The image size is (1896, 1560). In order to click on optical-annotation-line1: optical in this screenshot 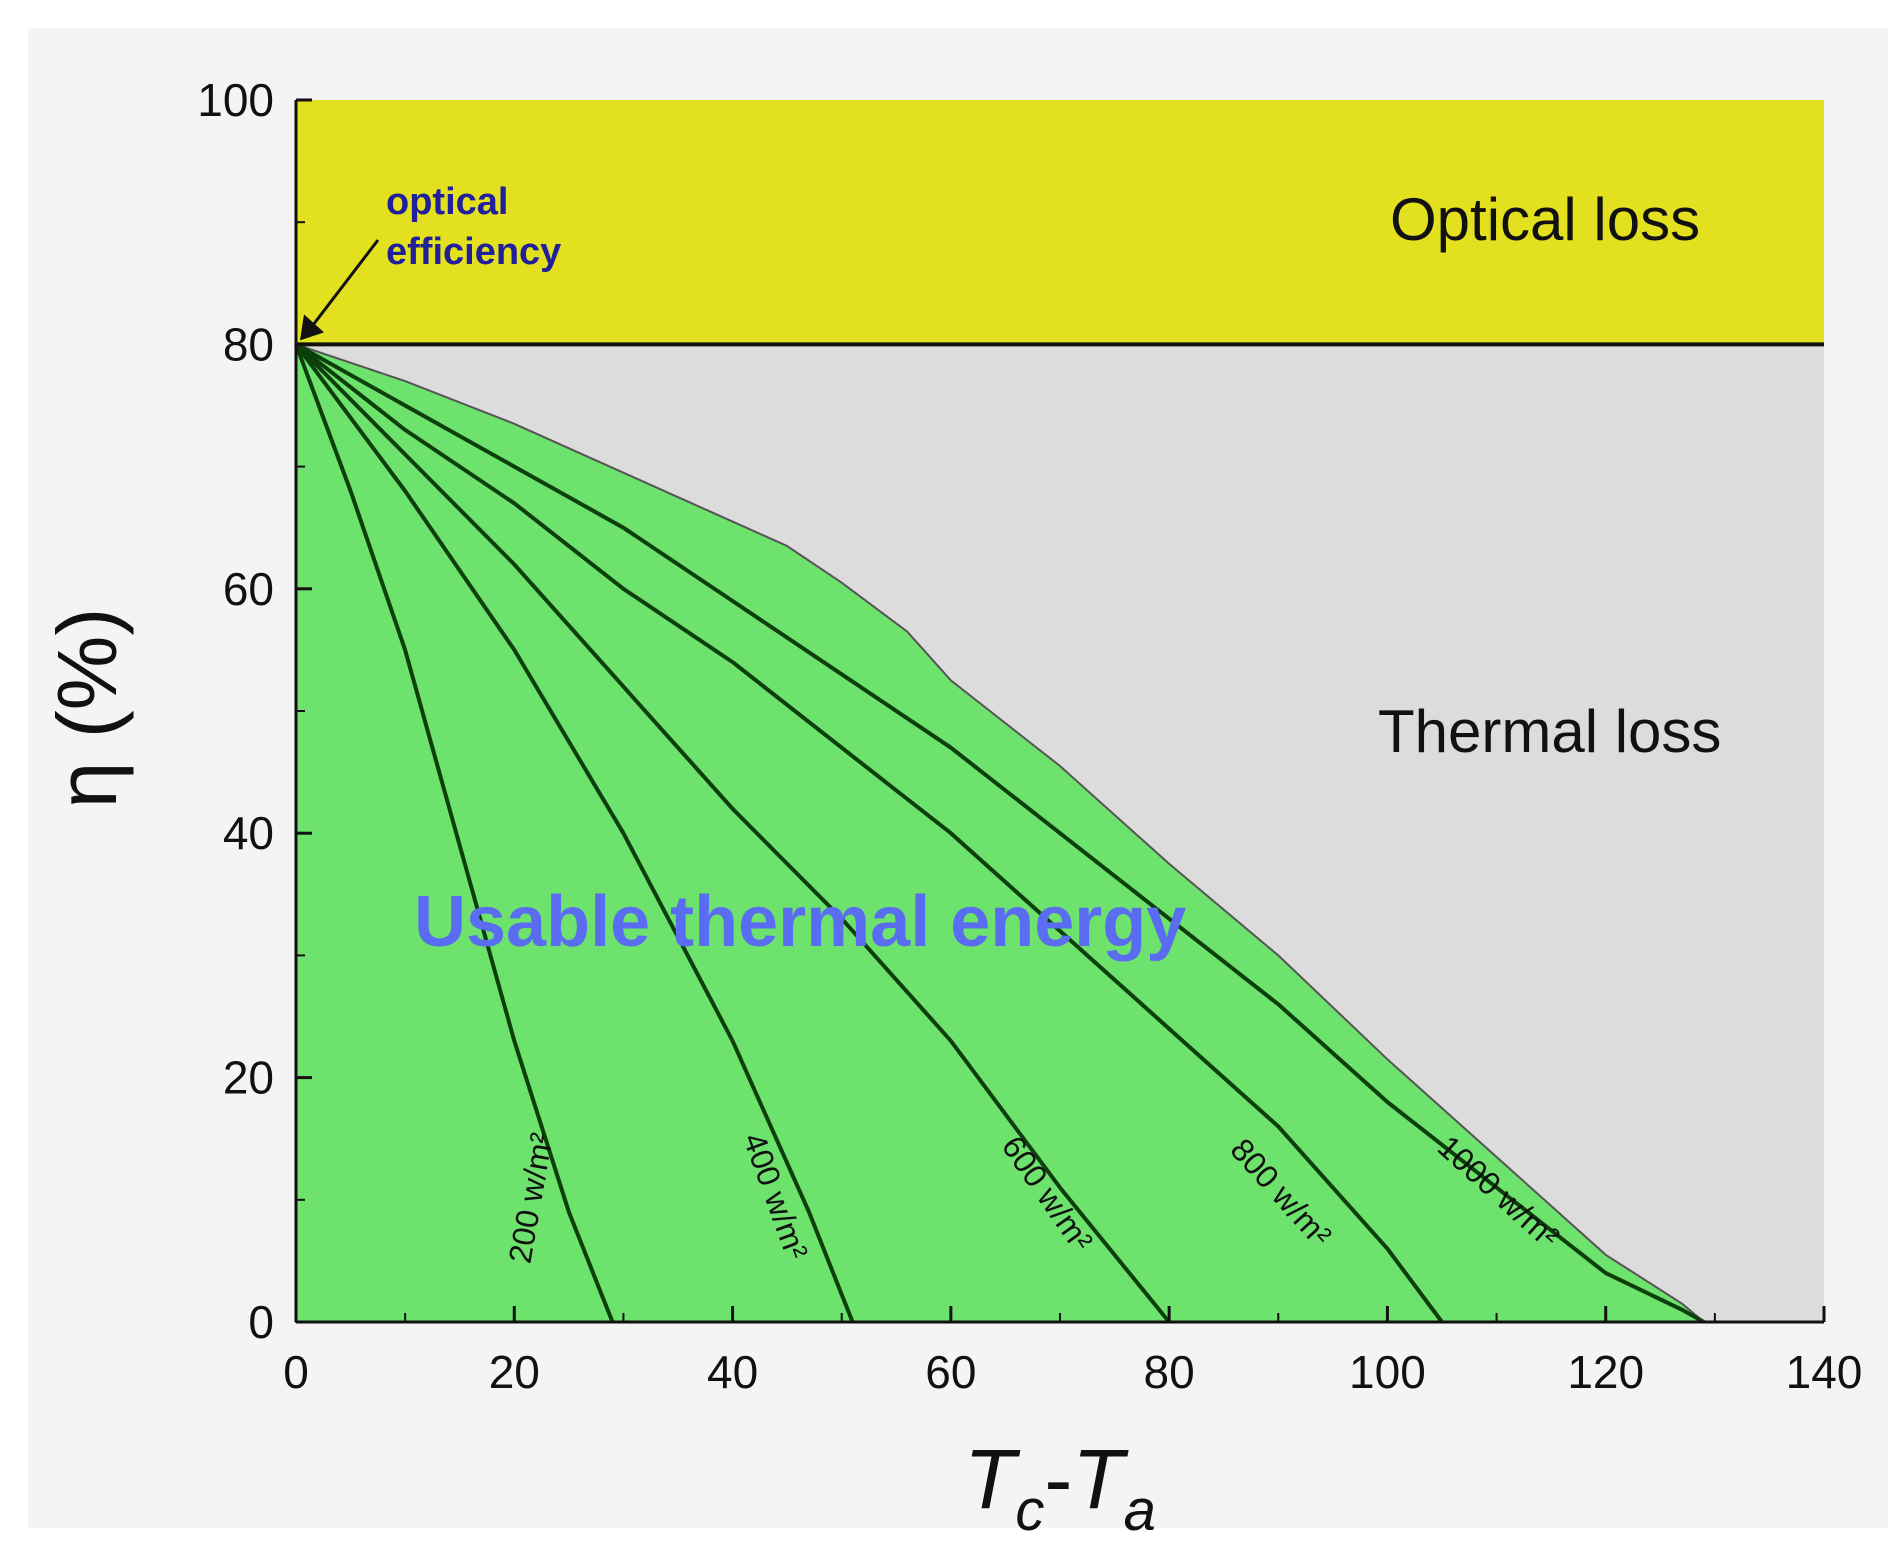, I will do `click(447, 202)`.